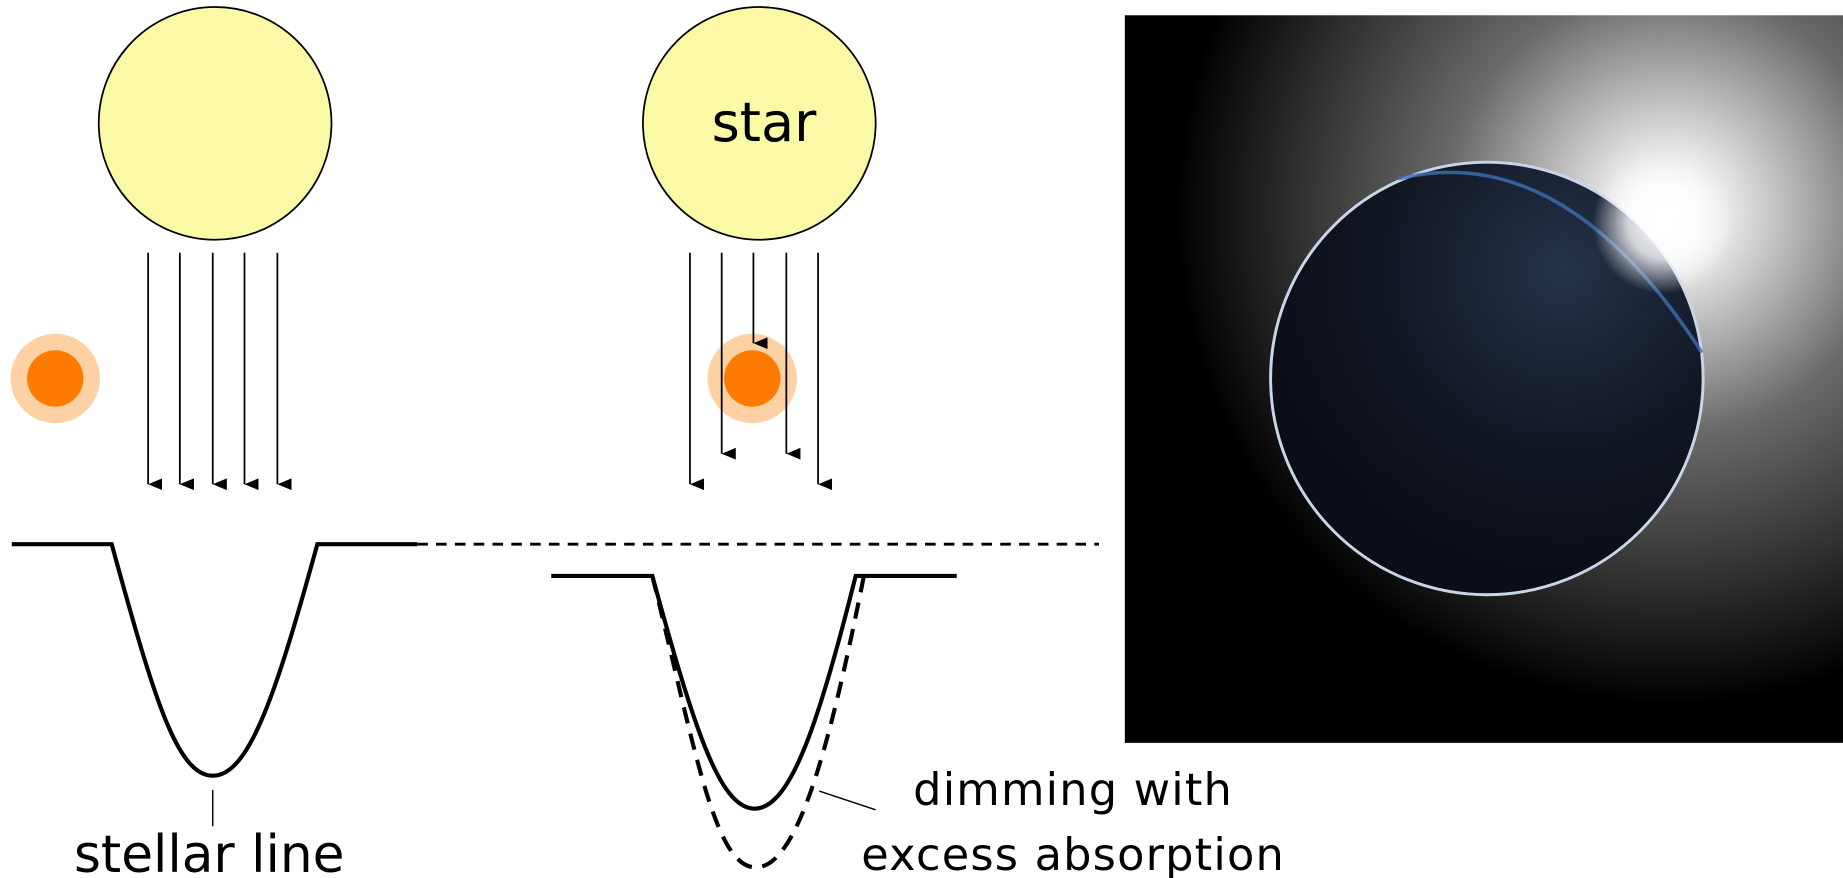  What do you see at coordinates (1073, 853) in the screenshot?
I see `dimming-label: excess absorption` at bounding box center [1073, 853].